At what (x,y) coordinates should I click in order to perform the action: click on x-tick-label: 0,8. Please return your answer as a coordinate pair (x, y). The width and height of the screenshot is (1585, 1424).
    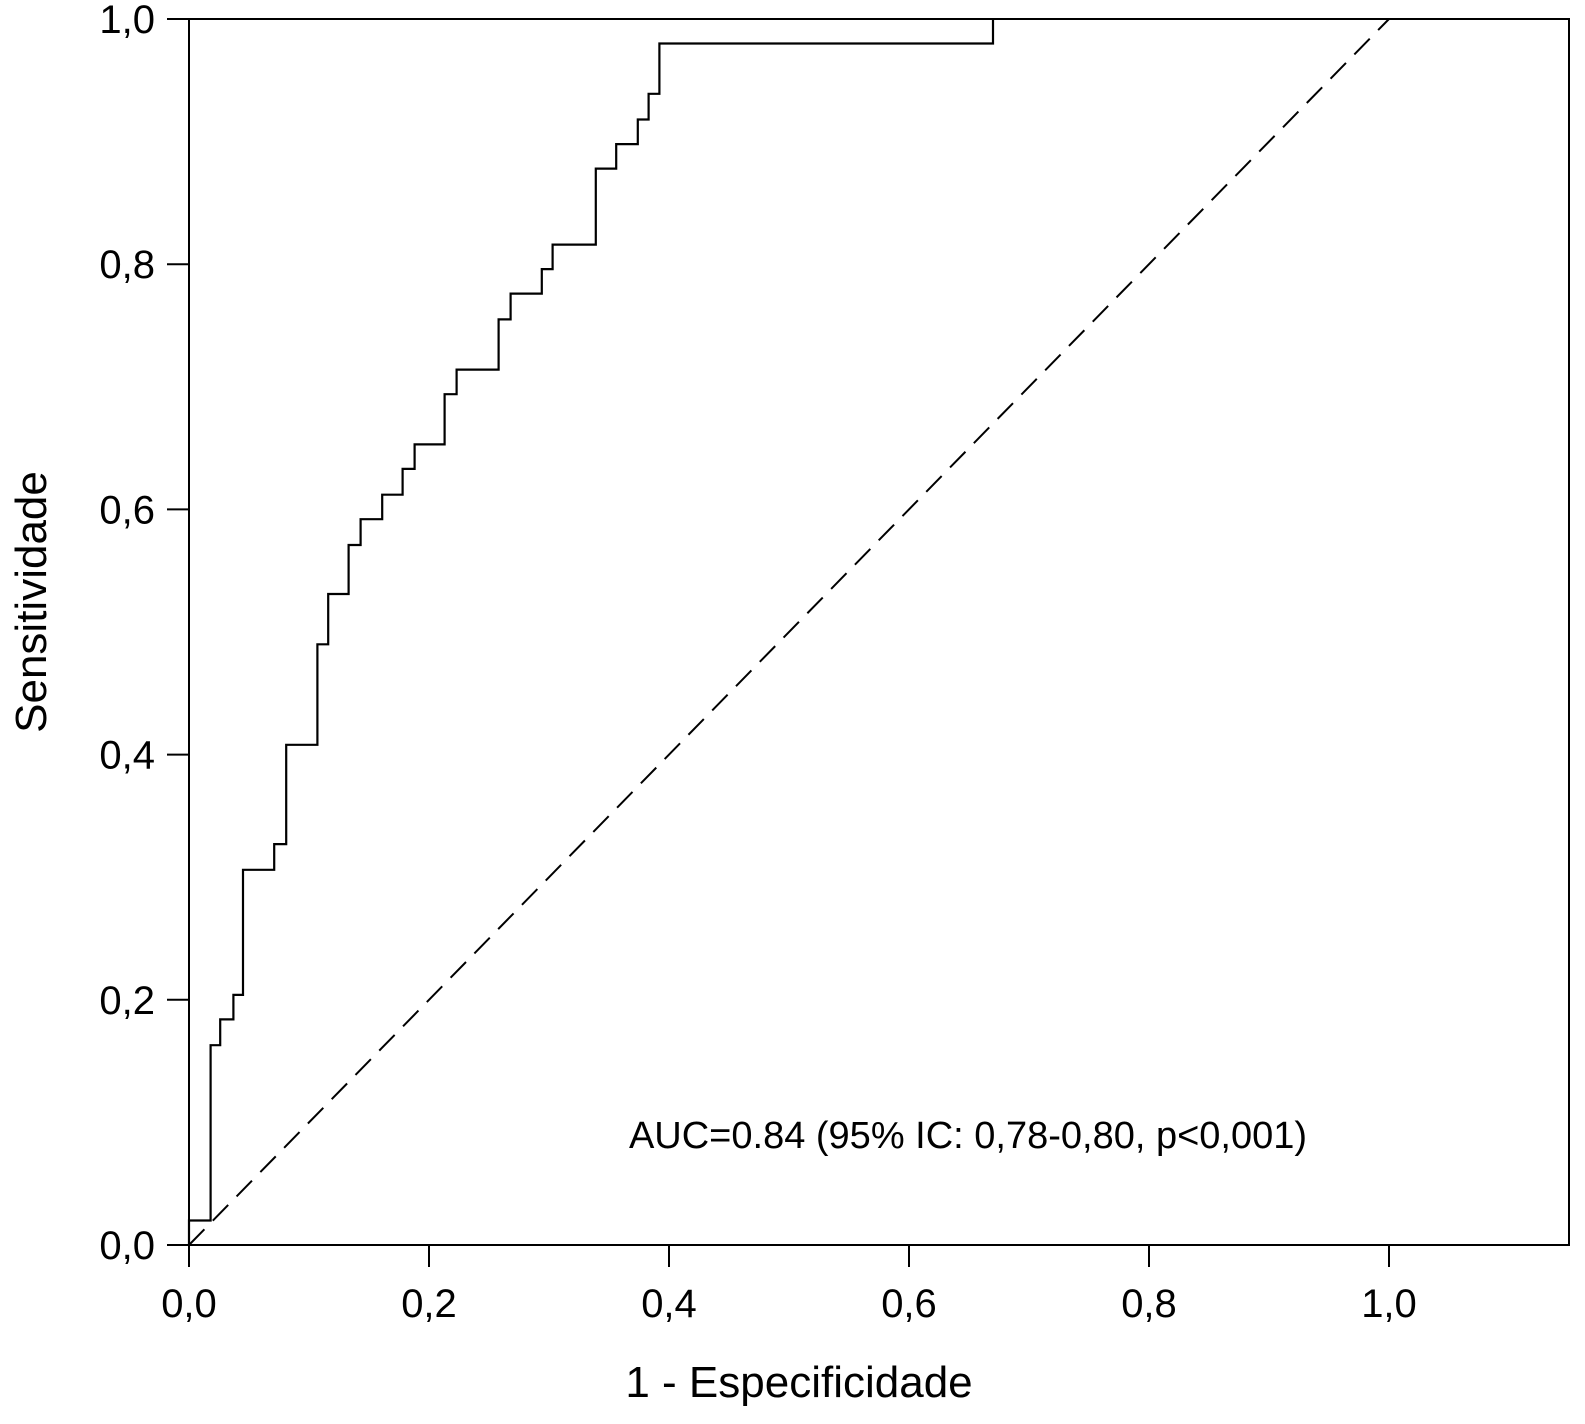
    Looking at the image, I should click on (1149, 1304).